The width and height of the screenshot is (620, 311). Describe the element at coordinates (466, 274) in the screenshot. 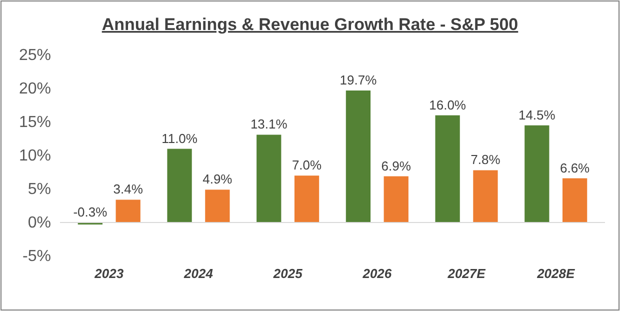

I see `x-tick-label: 2027E` at that location.